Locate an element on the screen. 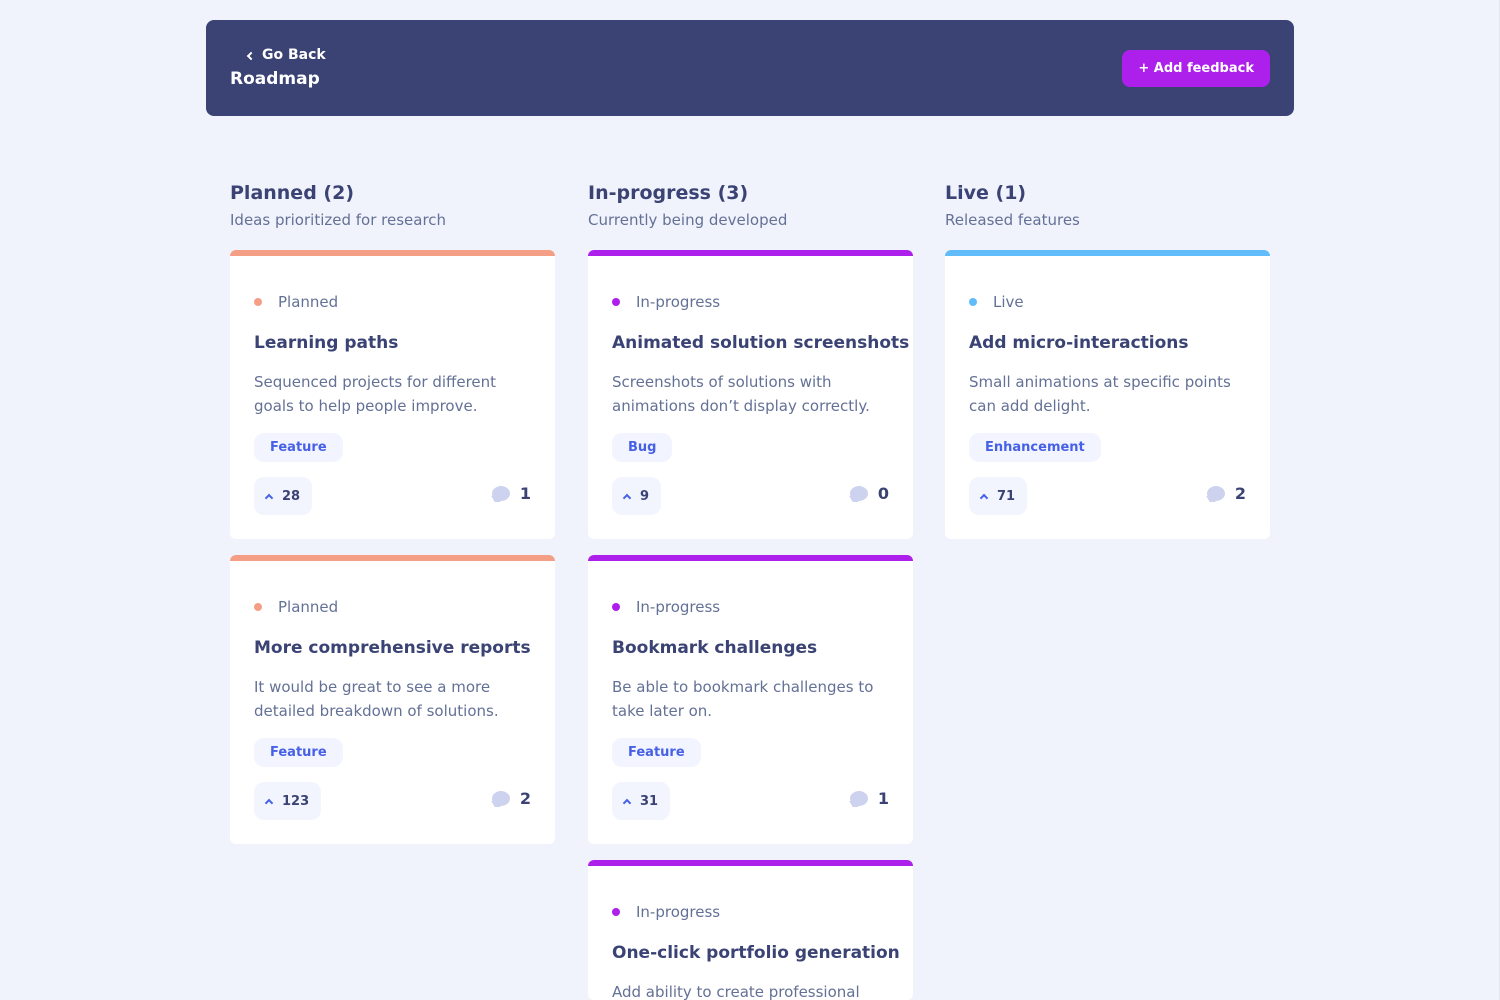  upvote-button: 9 is located at coordinates (637, 496).